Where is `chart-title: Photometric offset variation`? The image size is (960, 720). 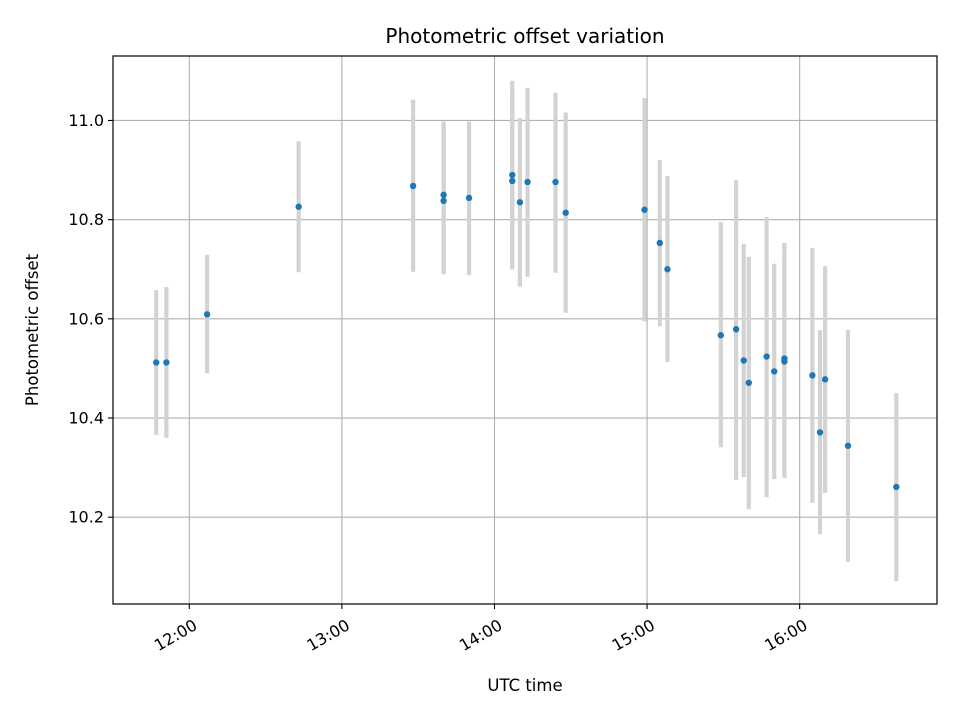 chart-title: Photometric offset variation is located at coordinates (524, 36).